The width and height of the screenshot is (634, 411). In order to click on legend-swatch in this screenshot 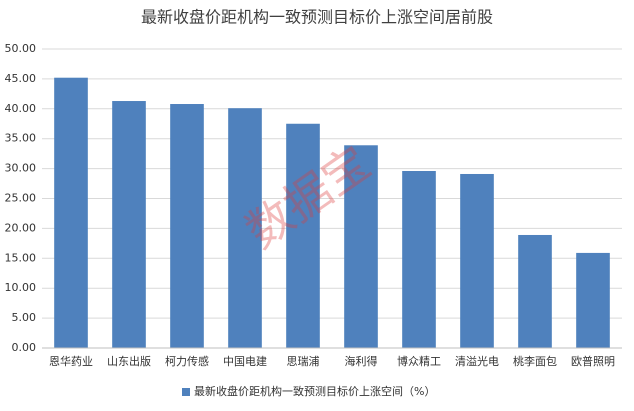, I will do `click(186, 392)`.